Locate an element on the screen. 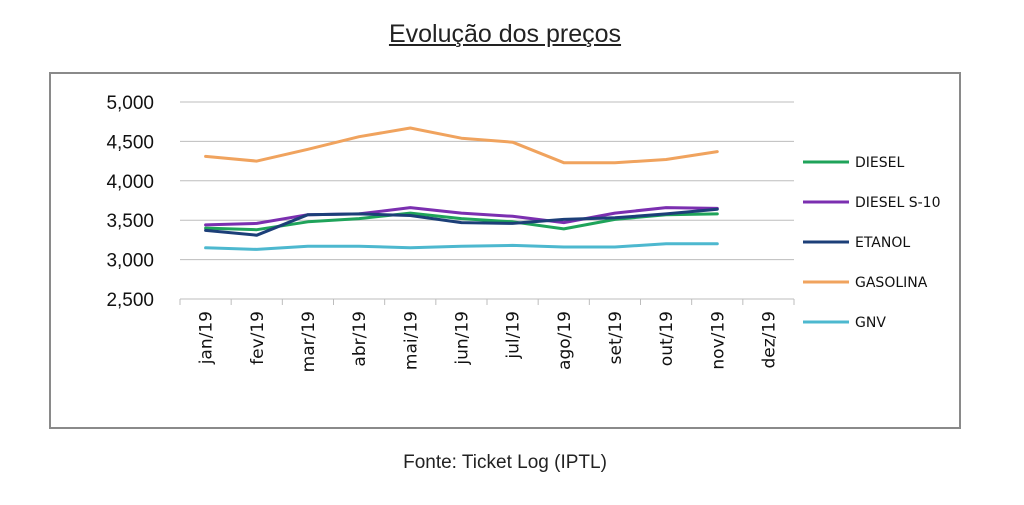 The height and width of the screenshot is (505, 1024). y-tick-label: 3,500 is located at coordinates (130, 221).